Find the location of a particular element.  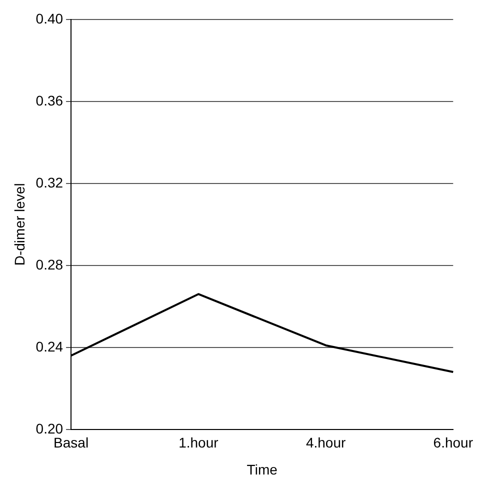

y-tick-label: 0.36 is located at coordinates (50, 100).